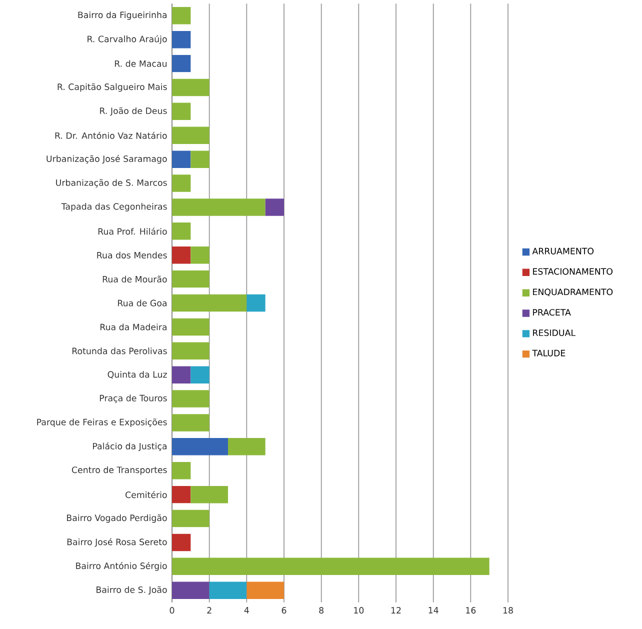 Image resolution: width=642 pixels, height=629 pixels. Describe the element at coordinates (119, 351) in the screenshot. I see `y-tick-label: Rotunda das Perolivas` at that location.